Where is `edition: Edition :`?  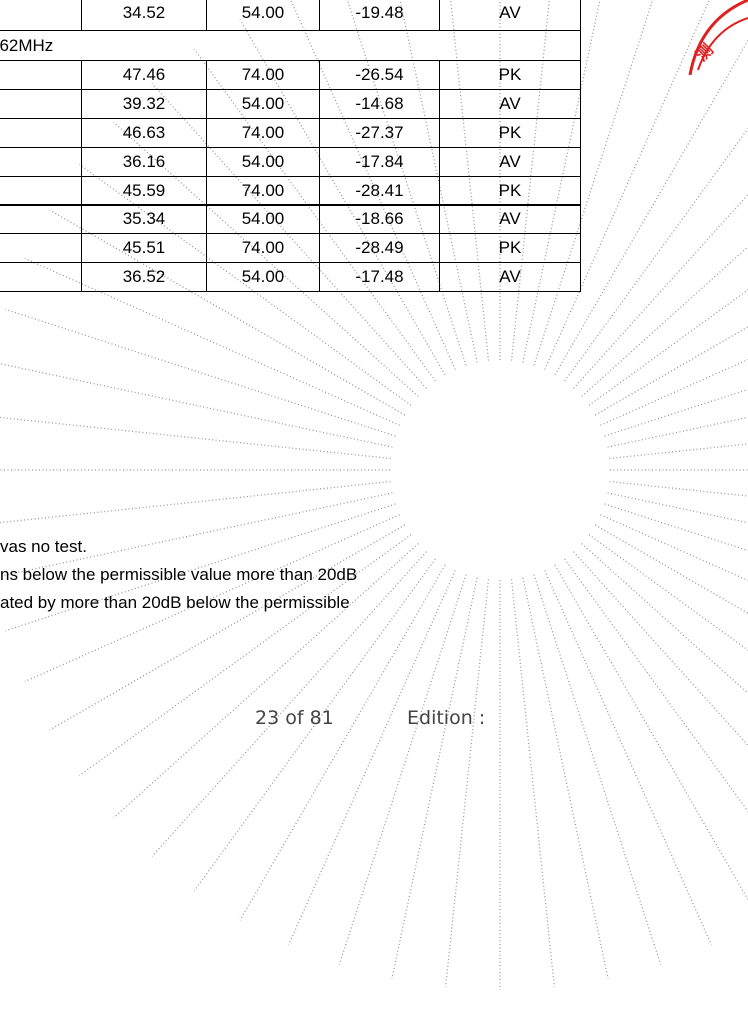
edition: Edition : is located at coordinates (446, 718).